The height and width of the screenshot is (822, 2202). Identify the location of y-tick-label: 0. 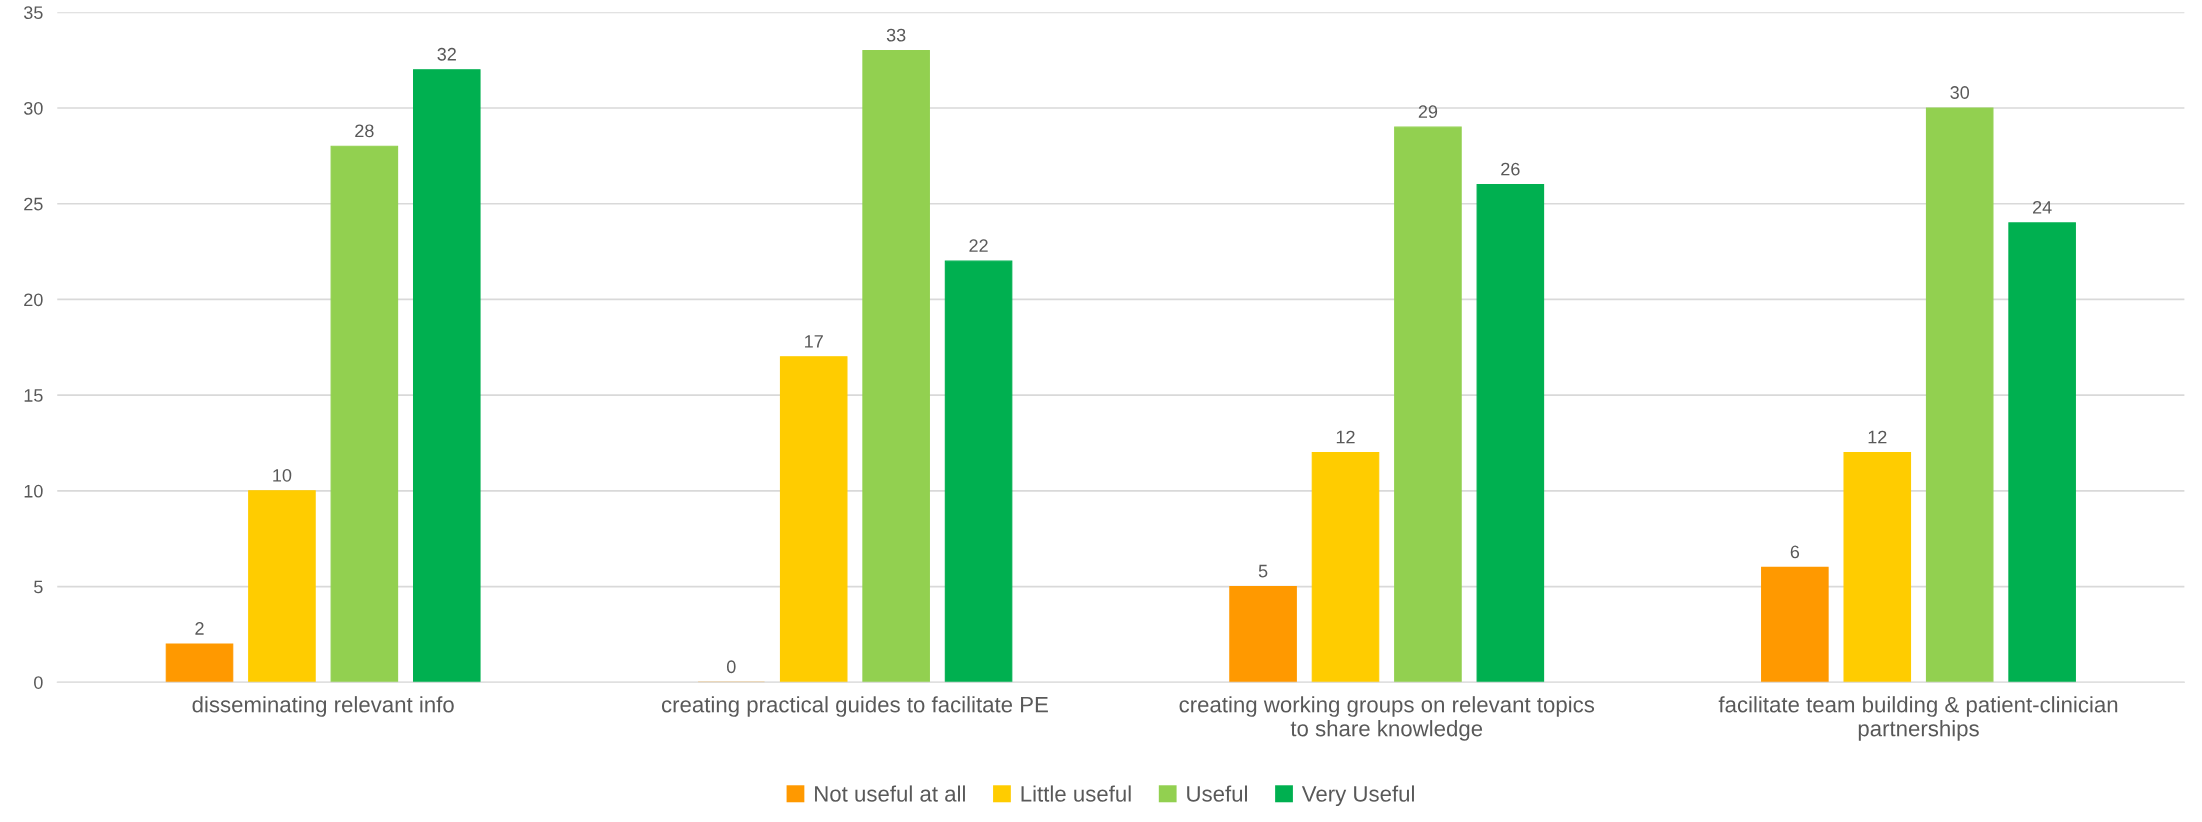
(38, 682).